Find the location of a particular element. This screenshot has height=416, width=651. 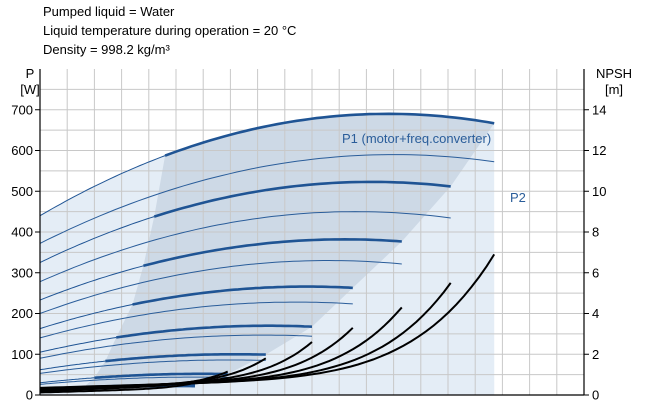

y-left-label-line1: P is located at coordinates (30, 73).